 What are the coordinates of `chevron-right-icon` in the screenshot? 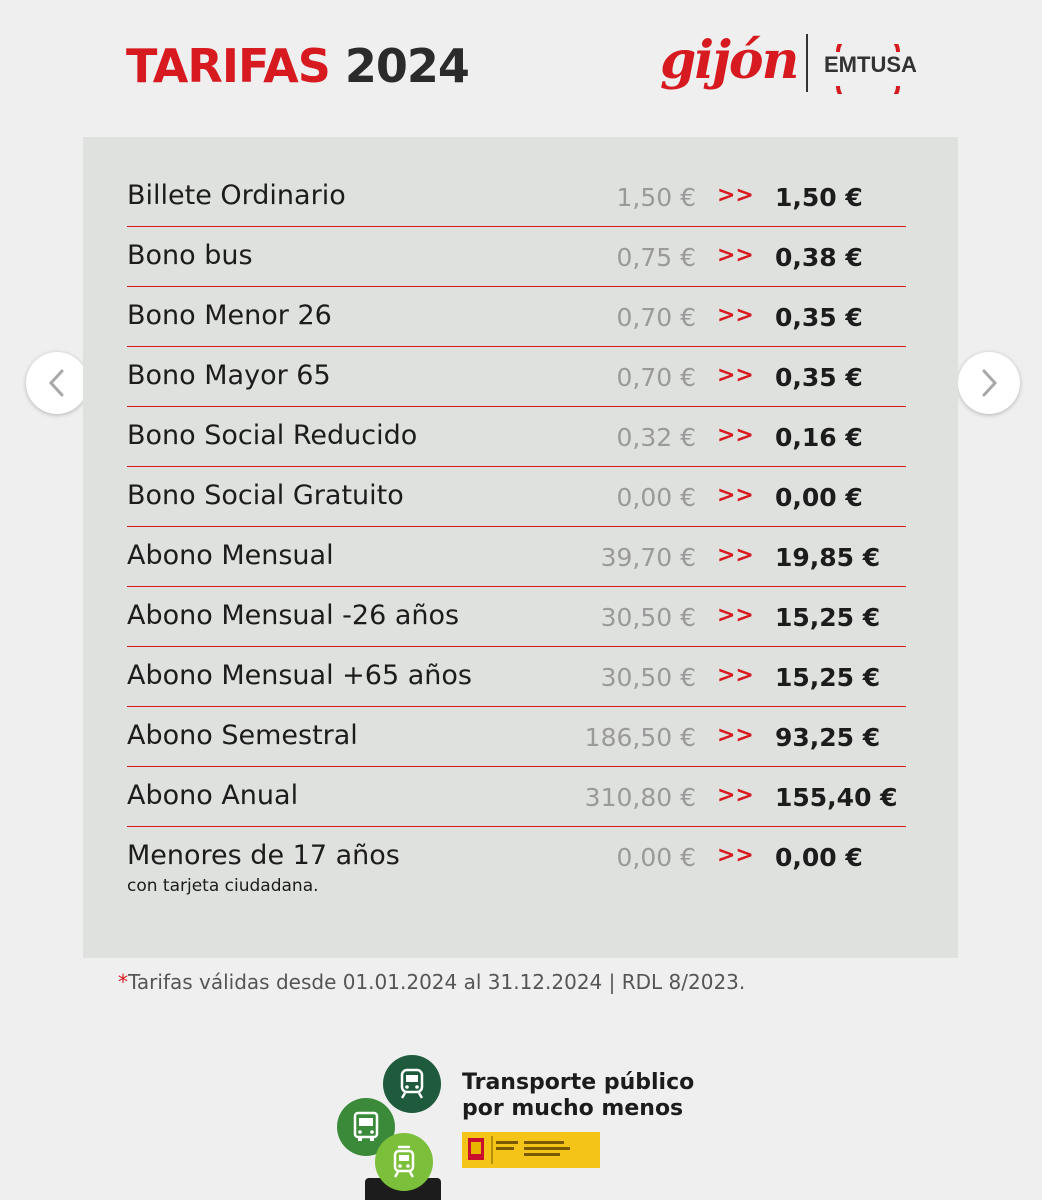 It's located at (990, 383).